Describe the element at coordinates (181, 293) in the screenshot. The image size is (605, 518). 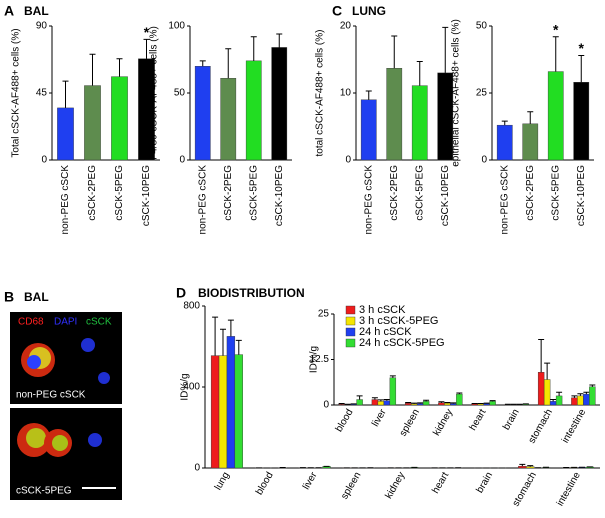
I see `panel-letter: D` at that location.